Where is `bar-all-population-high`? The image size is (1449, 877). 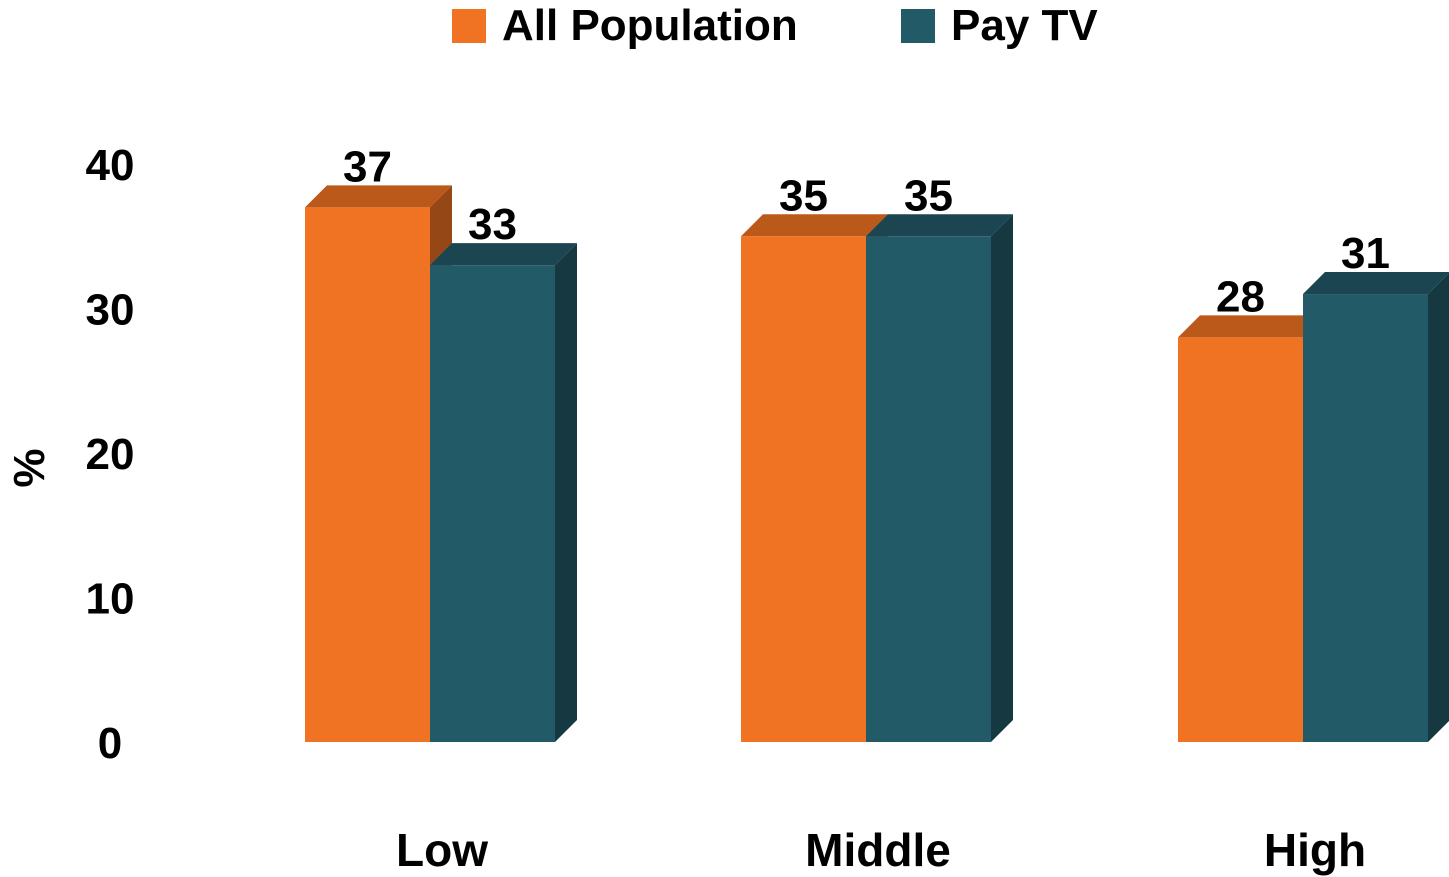 bar-all-population-high is located at coordinates (1251, 528).